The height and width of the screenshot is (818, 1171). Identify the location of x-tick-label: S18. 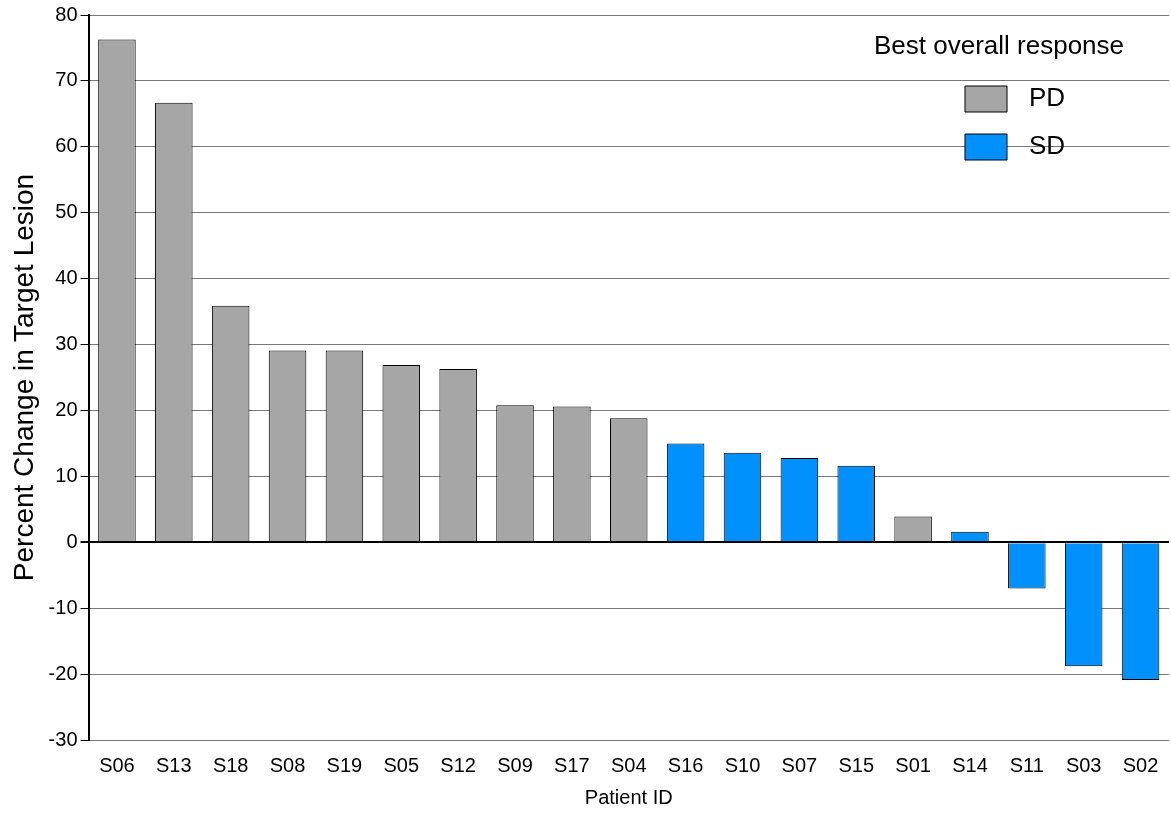
(230, 764).